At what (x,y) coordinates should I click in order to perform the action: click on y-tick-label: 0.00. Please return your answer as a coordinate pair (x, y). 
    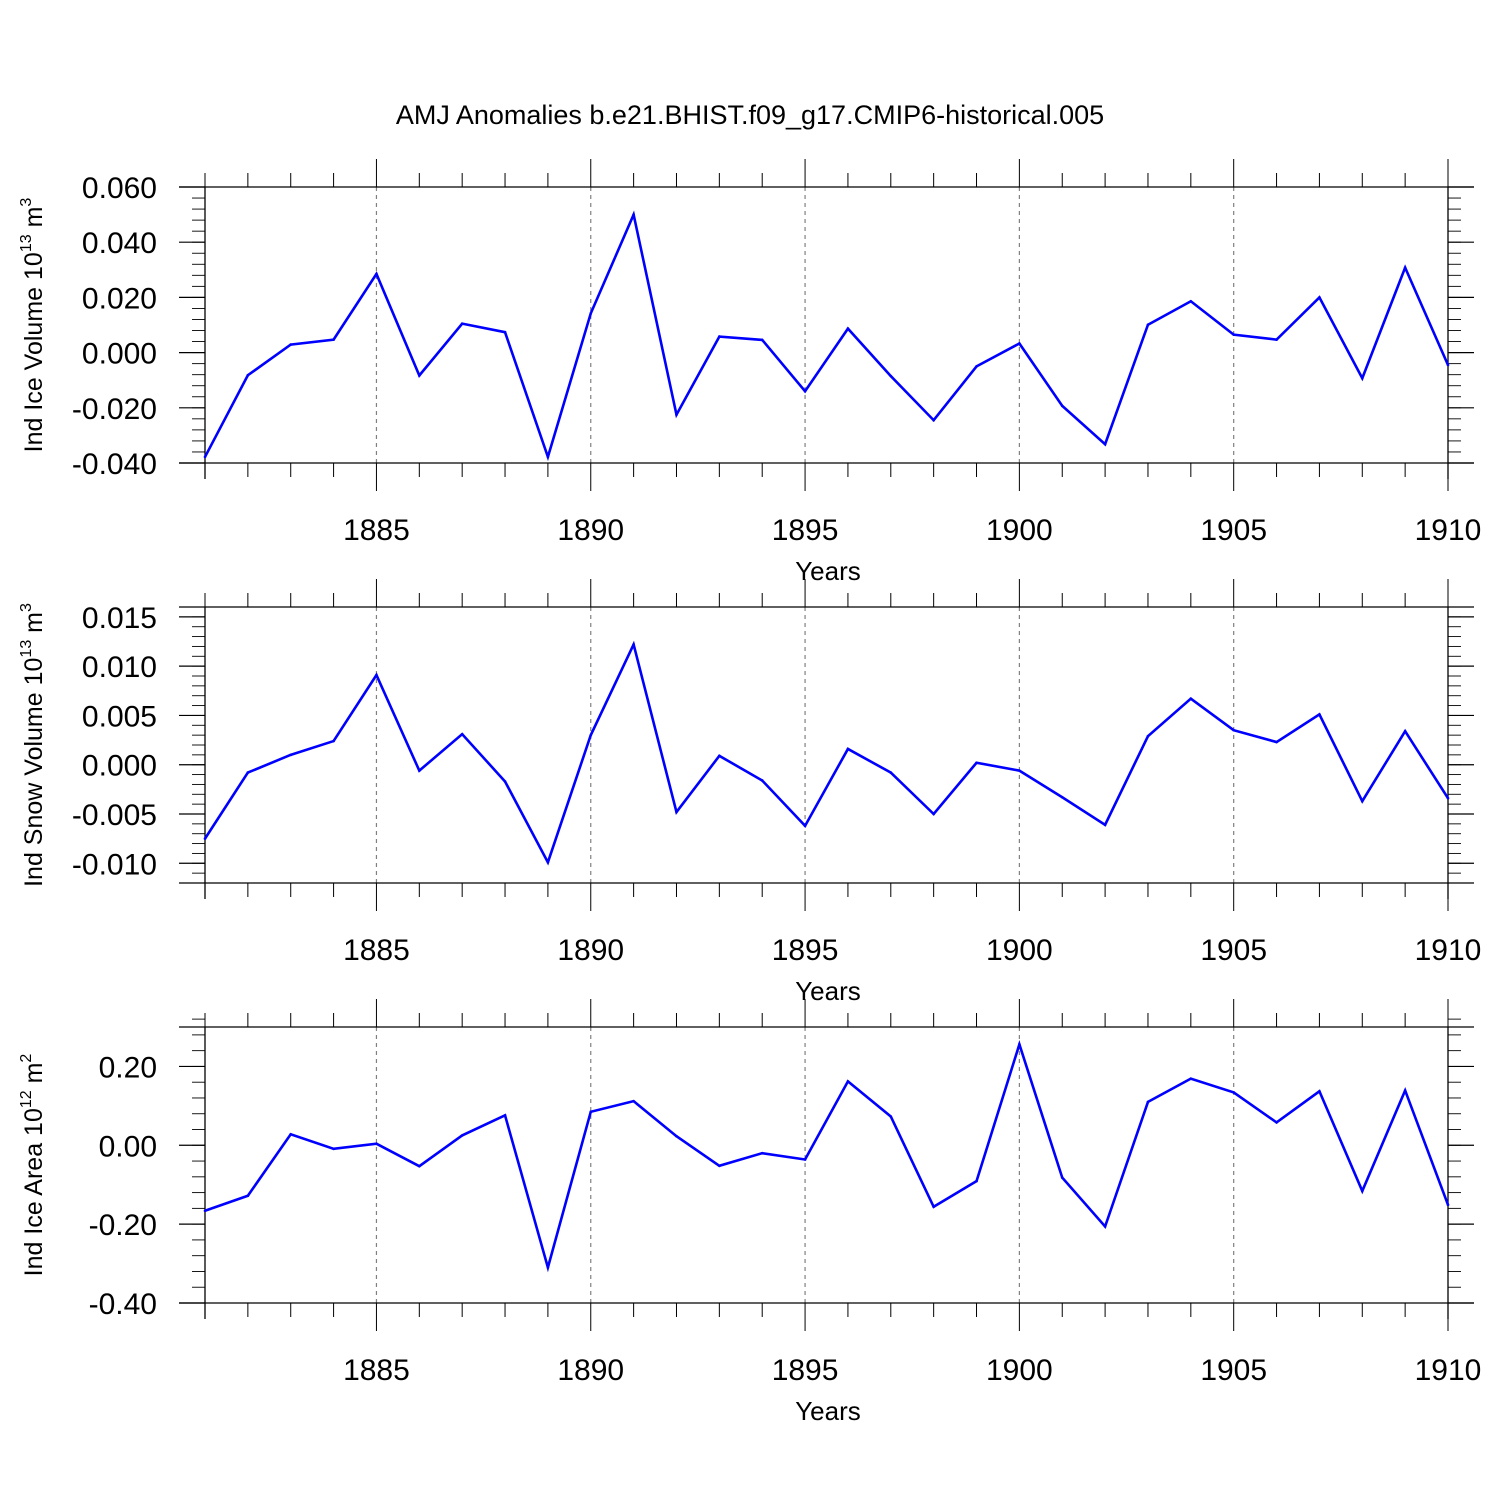
    Looking at the image, I should click on (128, 1146).